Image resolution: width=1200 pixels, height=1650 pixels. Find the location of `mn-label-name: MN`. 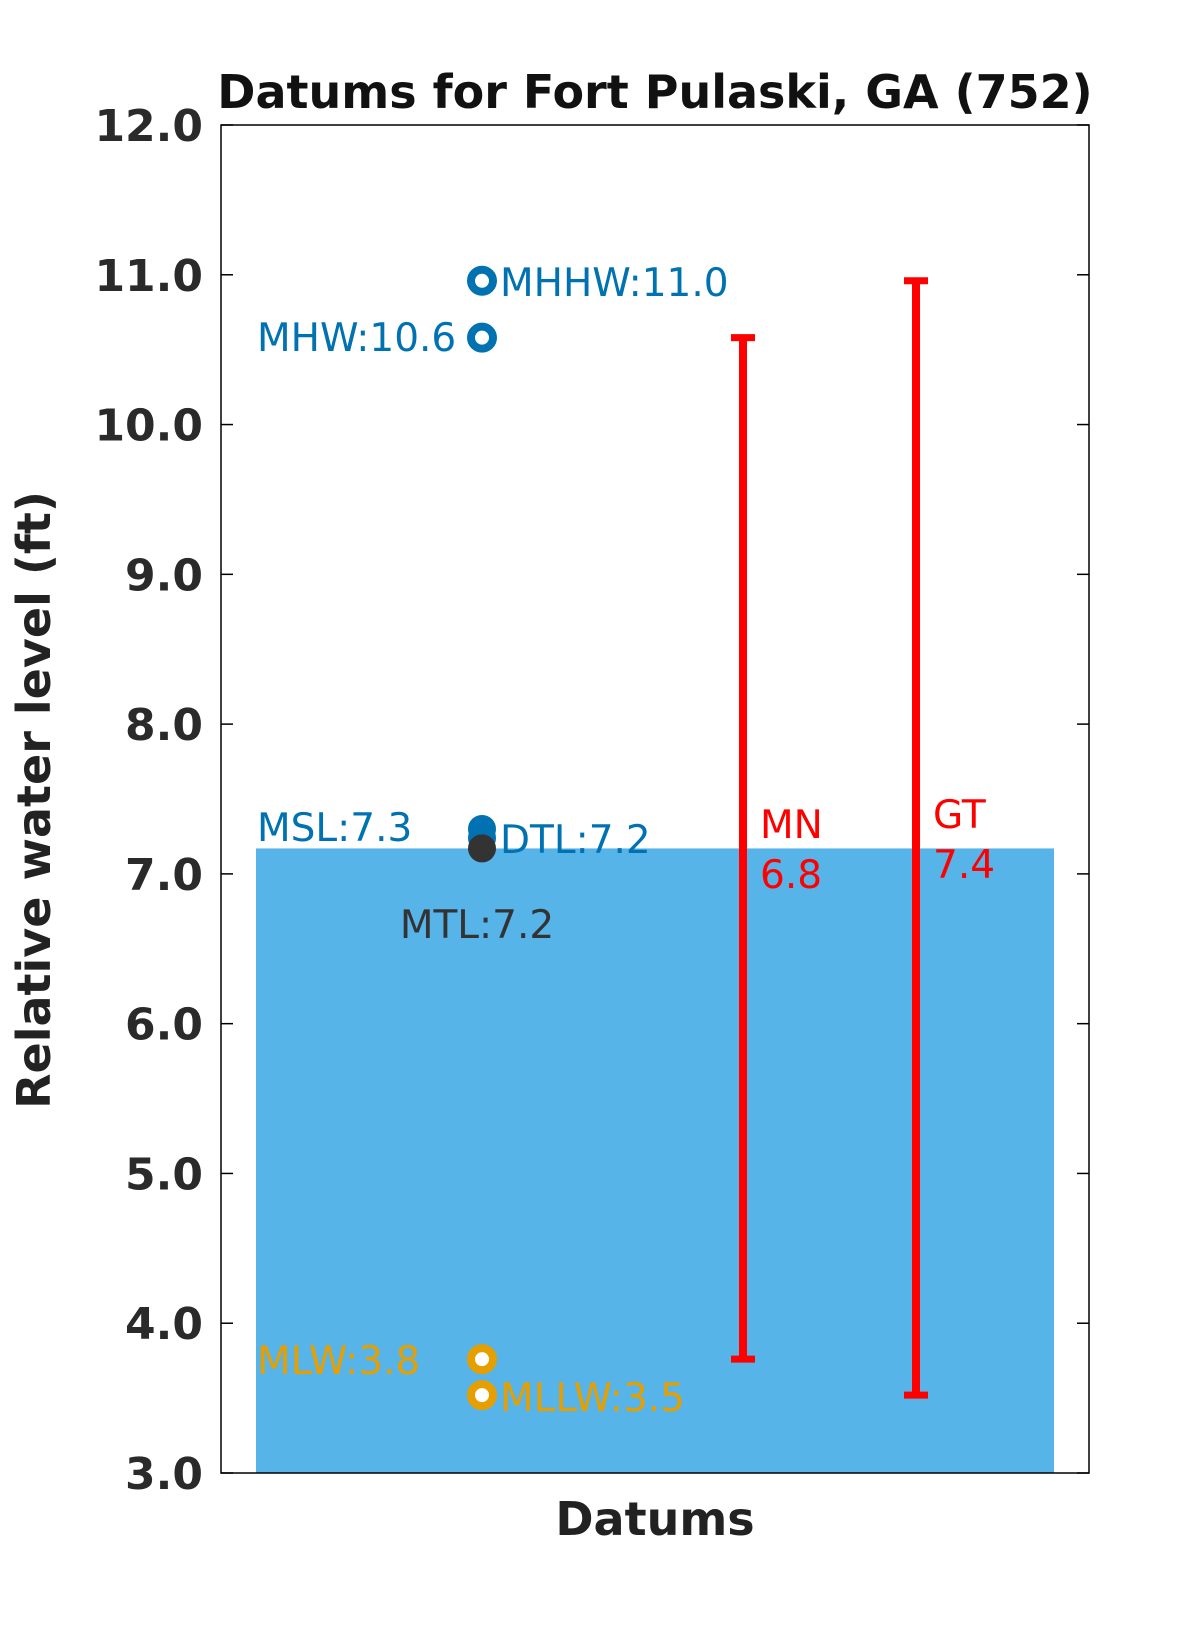

mn-label-name: MN is located at coordinates (791, 825).